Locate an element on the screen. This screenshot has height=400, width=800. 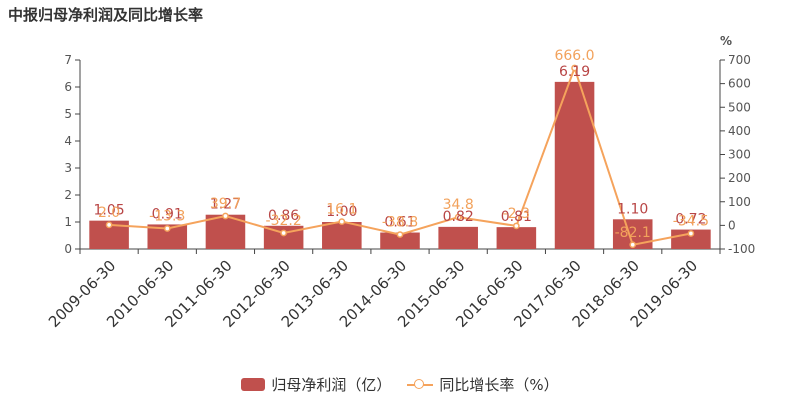
legend-item-profit: 归母净利润（亿） is located at coordinates (316, 384).